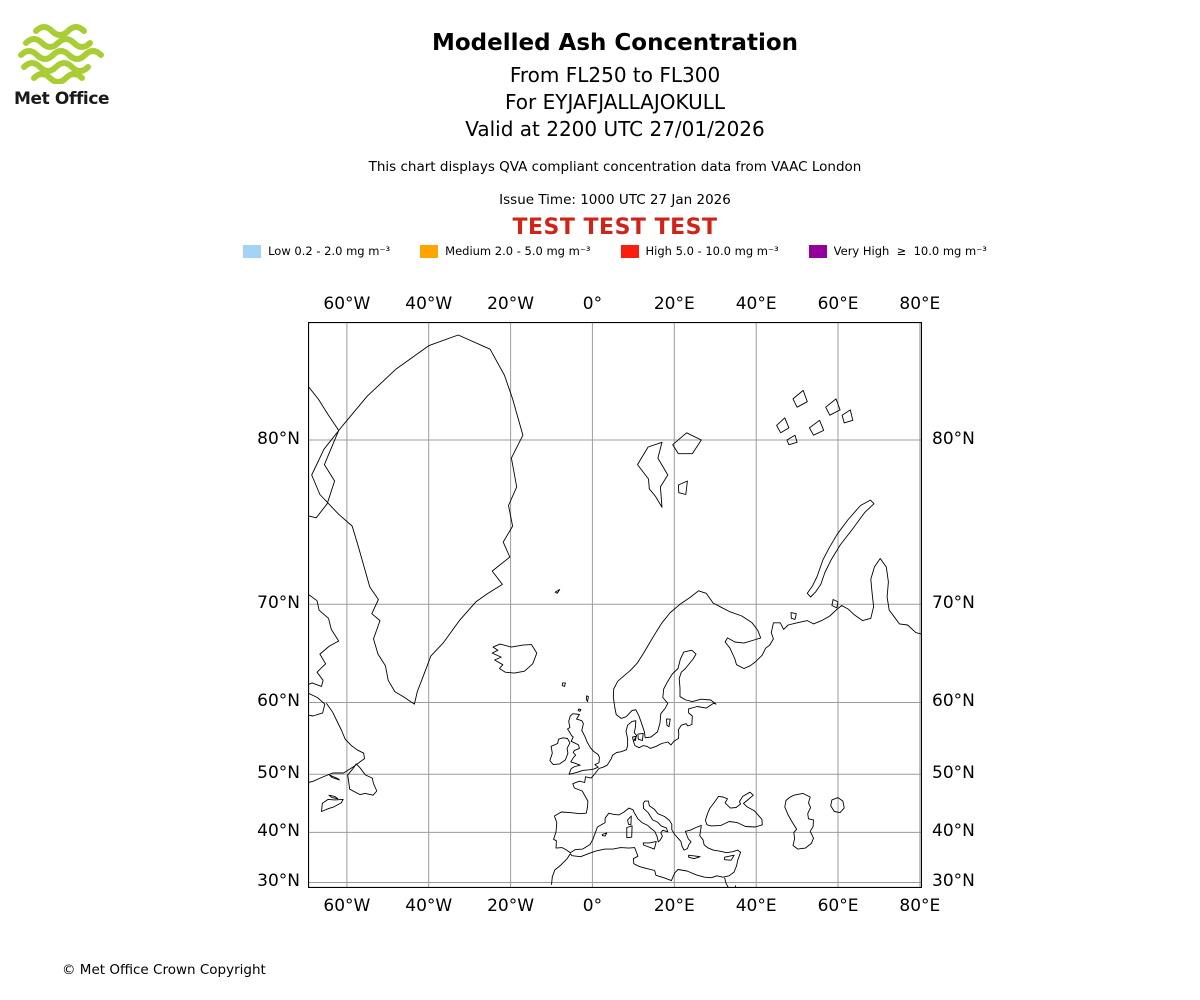 The height and width of the screenshot is (1000, 1200). I want to click on lat-tick-label-right: 60°N, so click(953, 701).